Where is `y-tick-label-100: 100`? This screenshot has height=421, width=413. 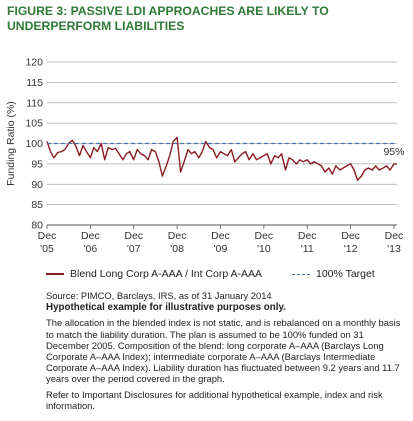 y-tick-label-100: 100 is located at coordinates (34, 144).